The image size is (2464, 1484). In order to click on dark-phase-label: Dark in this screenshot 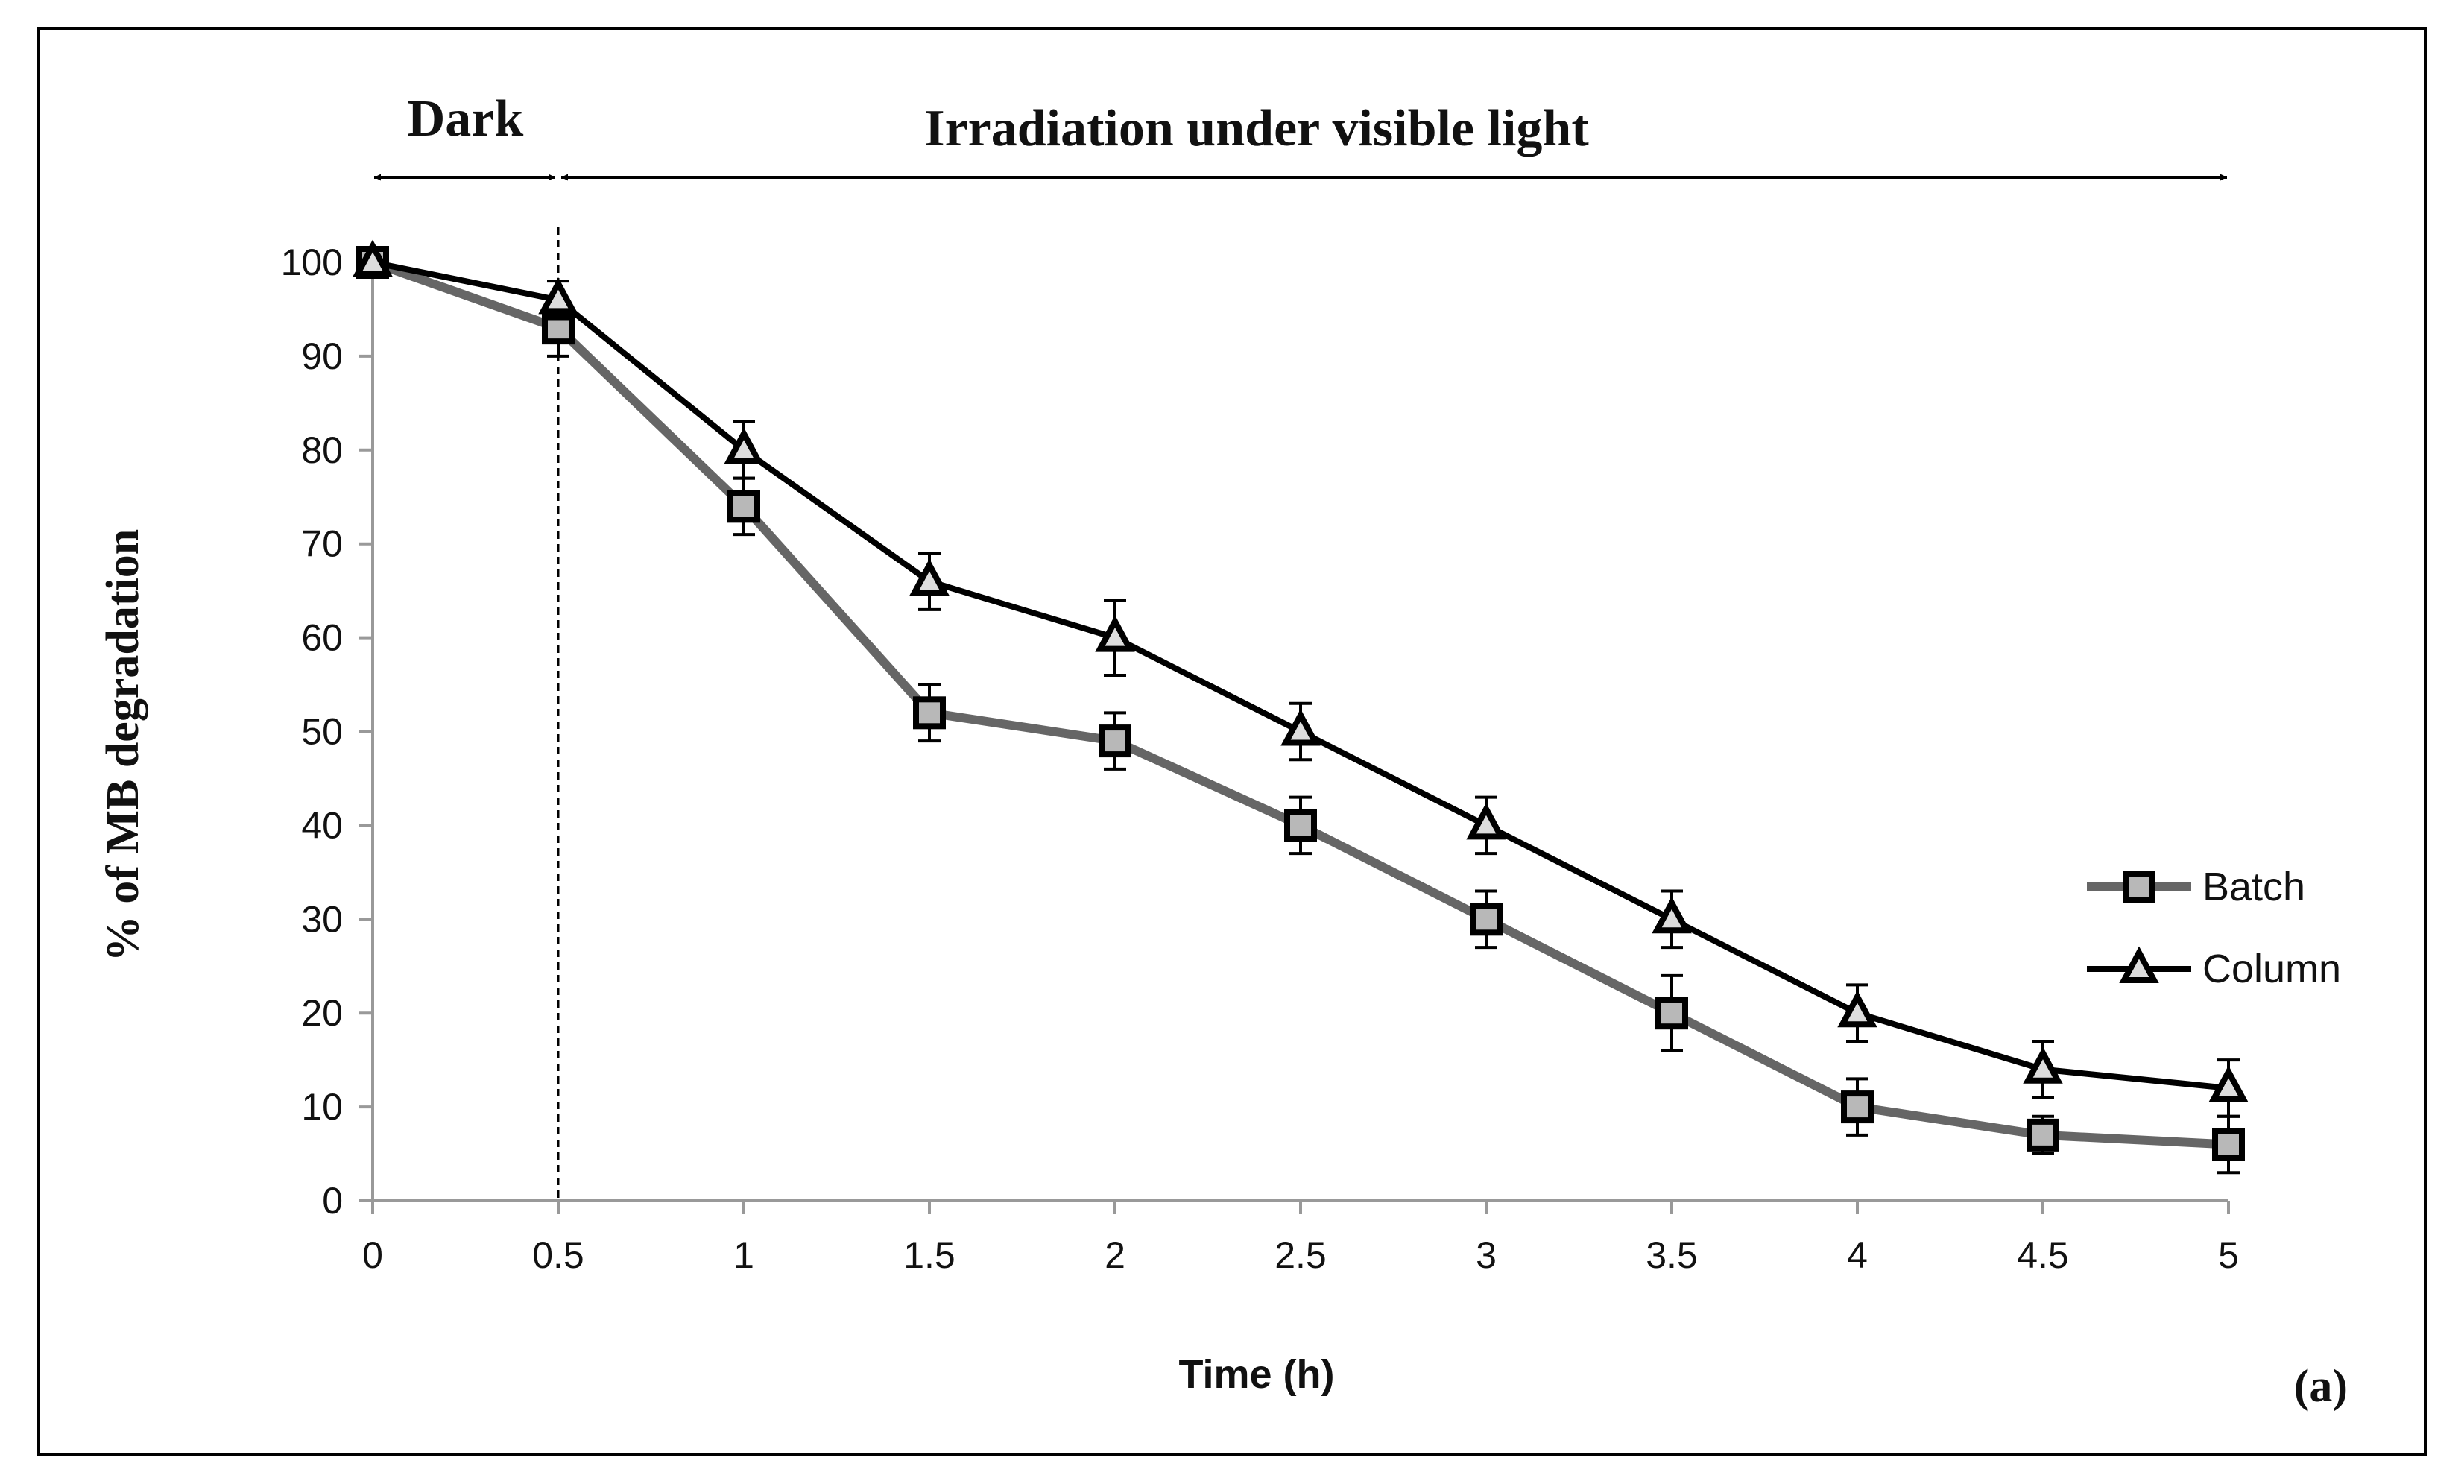, I will do `click(466, 119)`.